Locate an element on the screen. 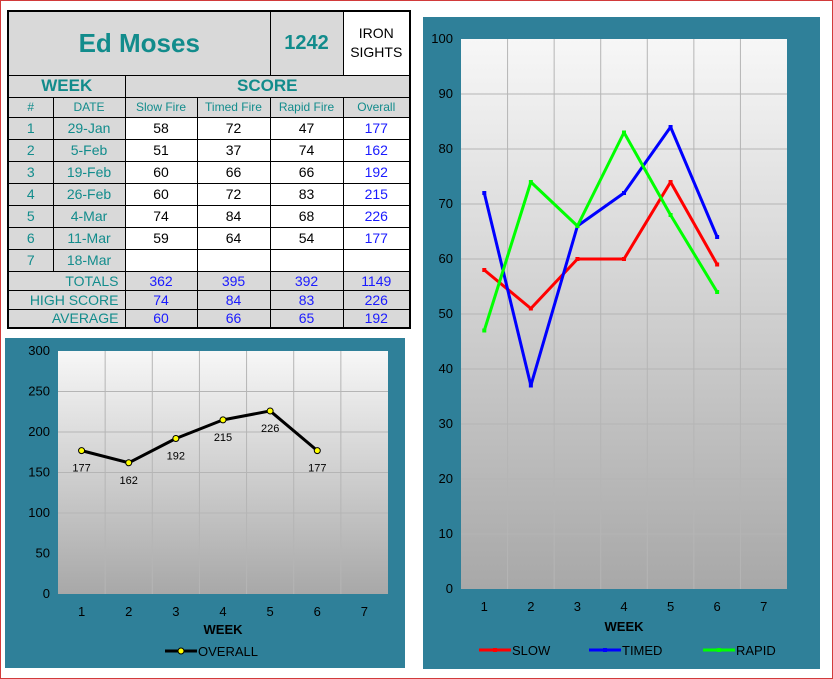  y-tick-label: 20 is located at coordinates (446, 478).